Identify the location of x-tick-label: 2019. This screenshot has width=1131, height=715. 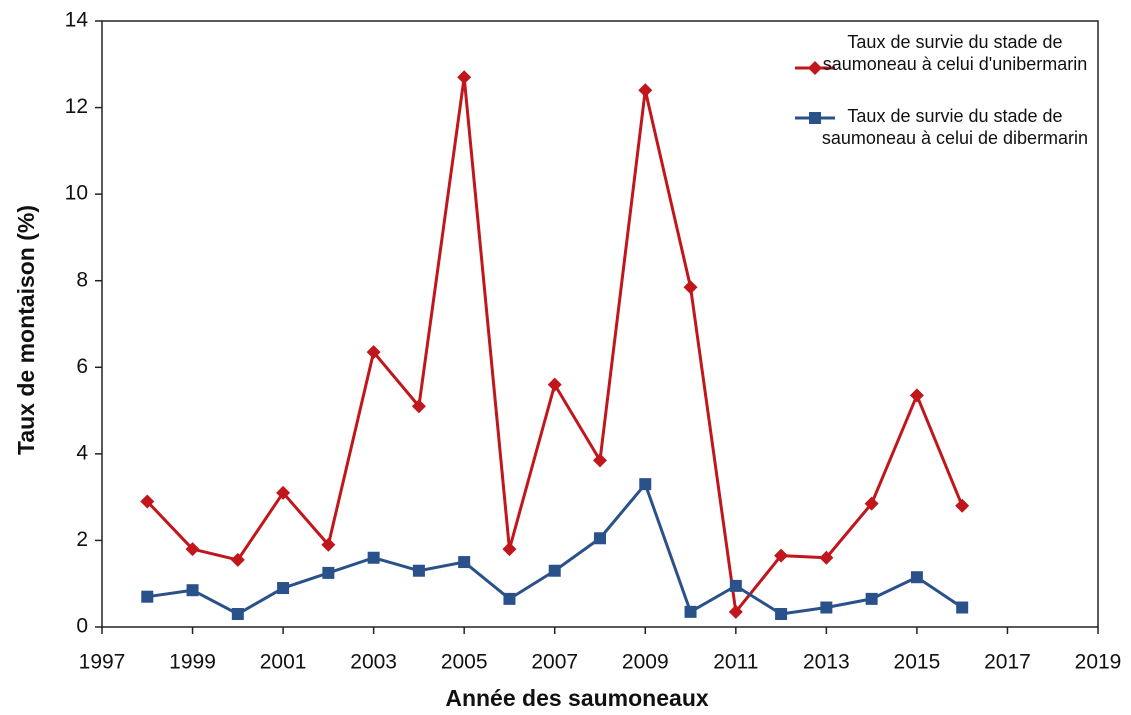
(1098, 662).